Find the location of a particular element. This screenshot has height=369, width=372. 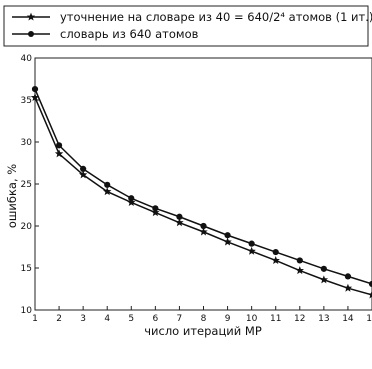

legend-box is located at coordinates (186, 26).